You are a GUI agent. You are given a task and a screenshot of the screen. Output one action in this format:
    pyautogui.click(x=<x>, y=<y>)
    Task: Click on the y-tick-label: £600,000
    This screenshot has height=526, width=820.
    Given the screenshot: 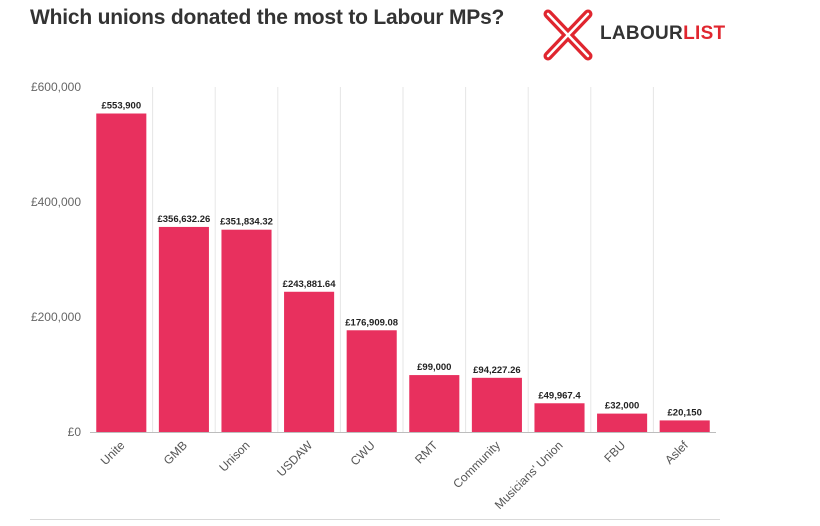 What is the action you would take?
    pyautogui.click(x=56, y=87)
    